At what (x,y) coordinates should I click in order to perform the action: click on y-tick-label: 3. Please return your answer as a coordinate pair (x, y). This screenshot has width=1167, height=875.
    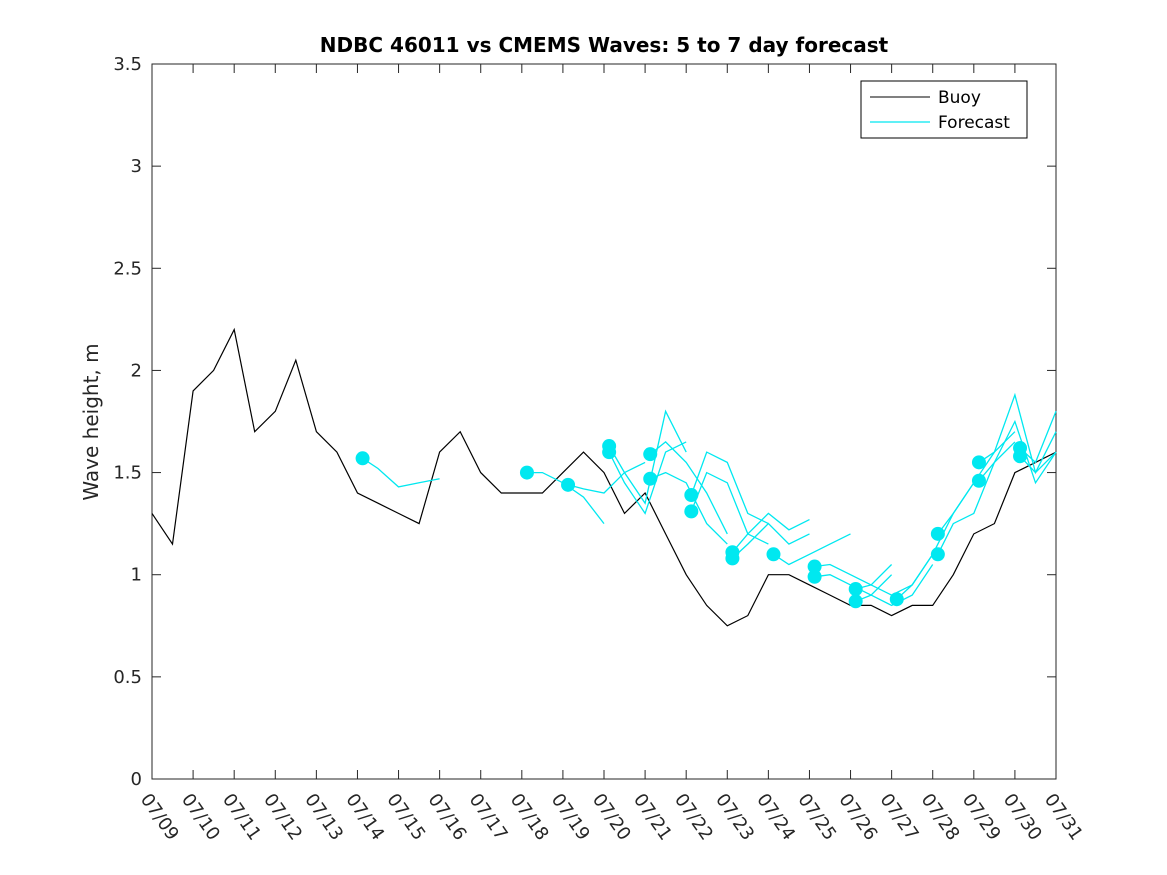
    Looking at the image, I should click on (136, 166).